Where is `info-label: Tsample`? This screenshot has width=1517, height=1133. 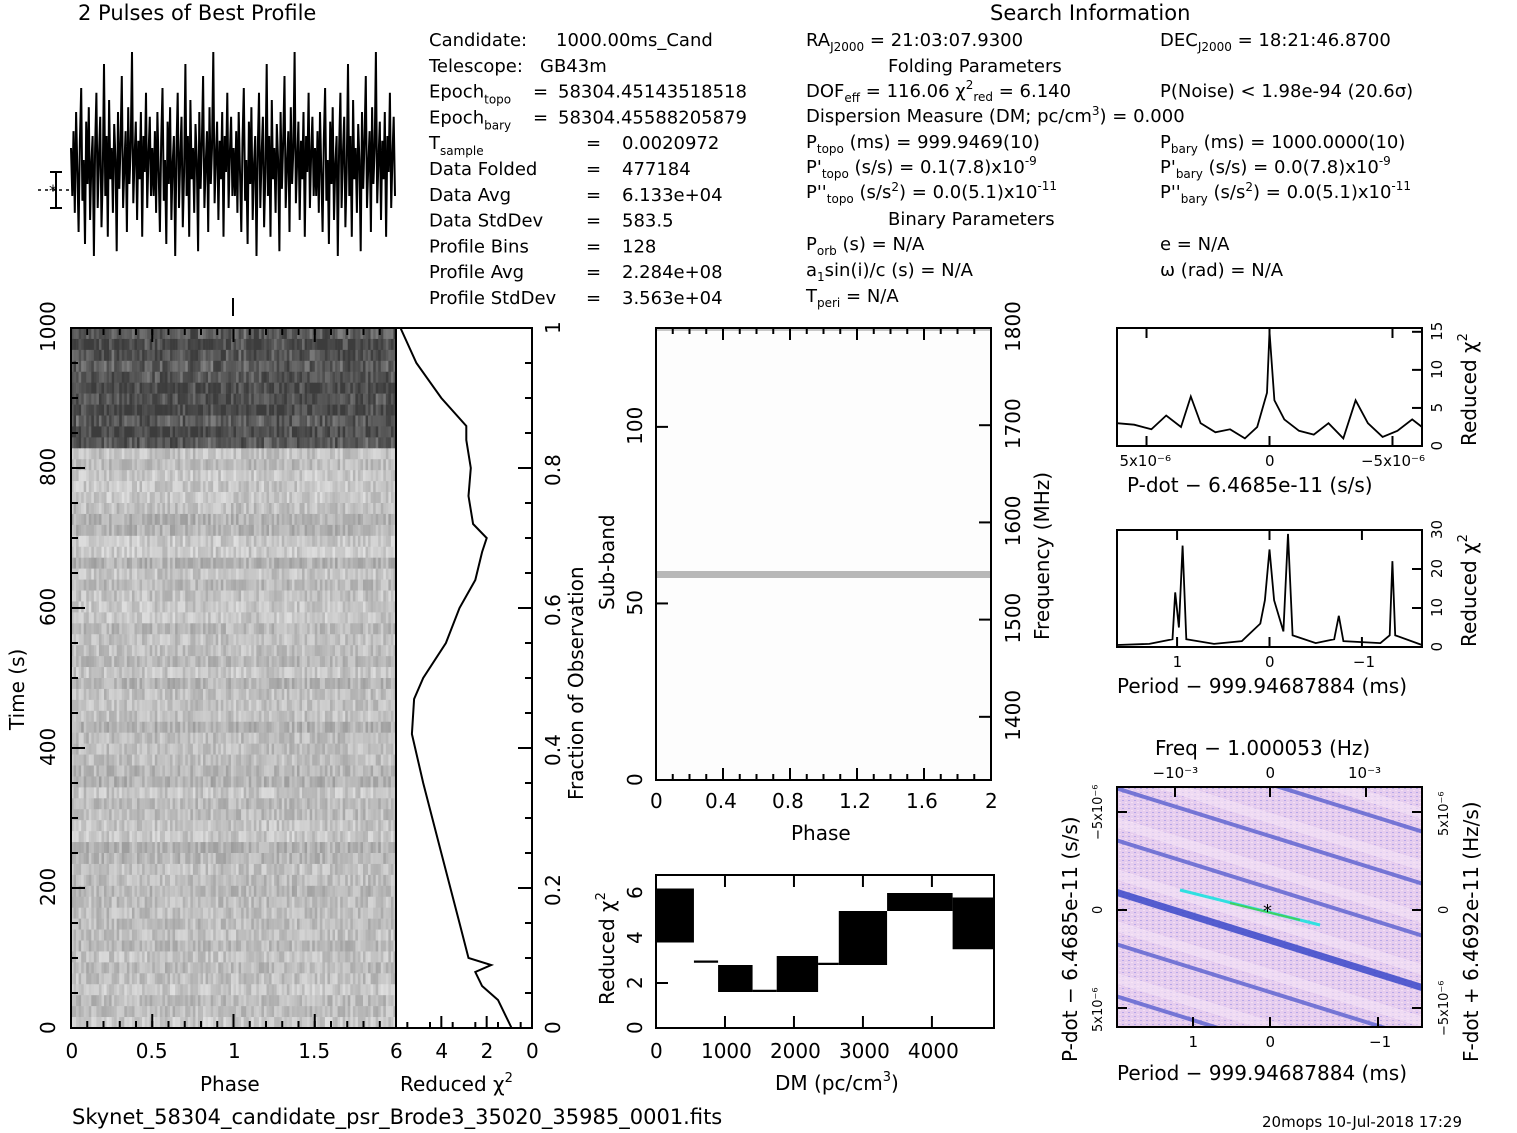
info-label: Tsample is located at coordinates (456, 145).